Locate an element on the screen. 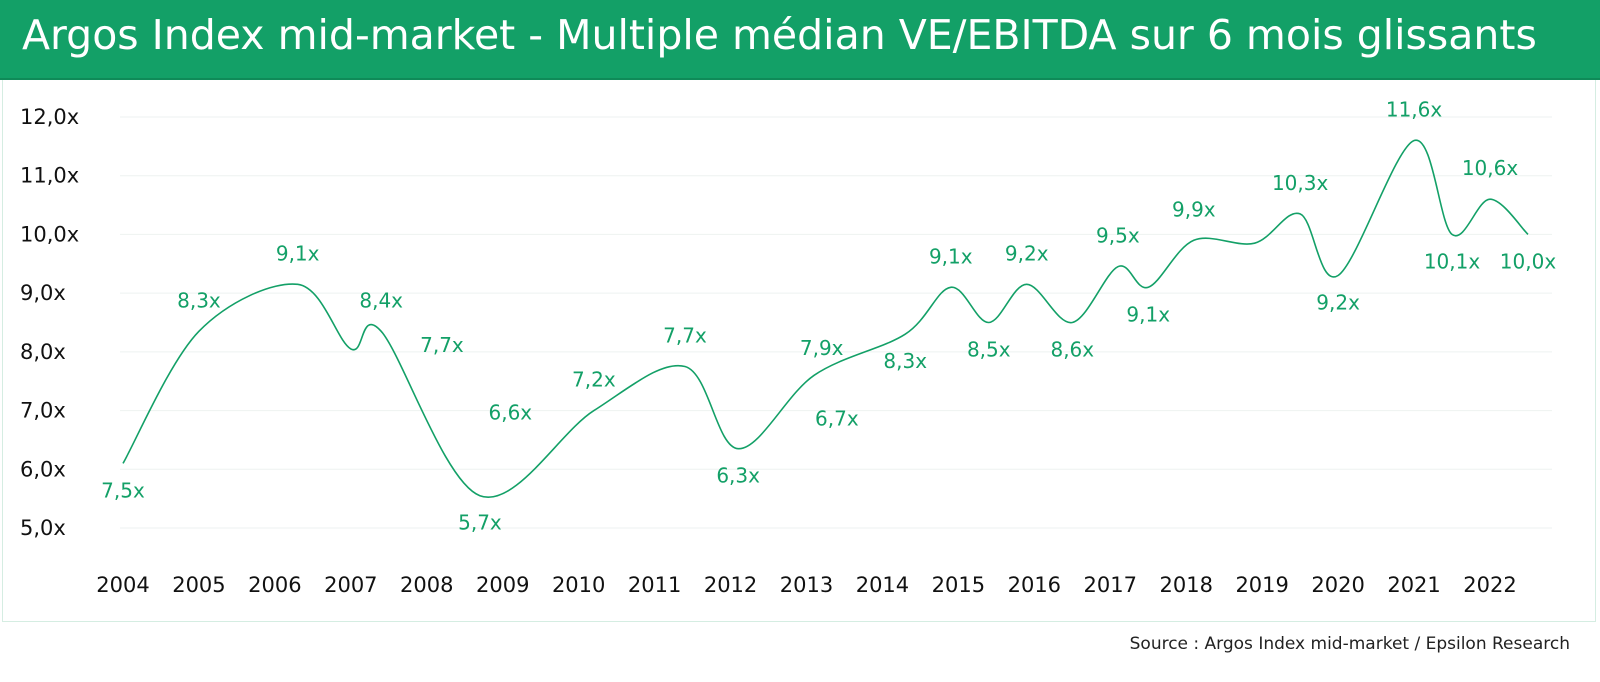  data-label: 10,3x is located at coordinates (1300, 183).